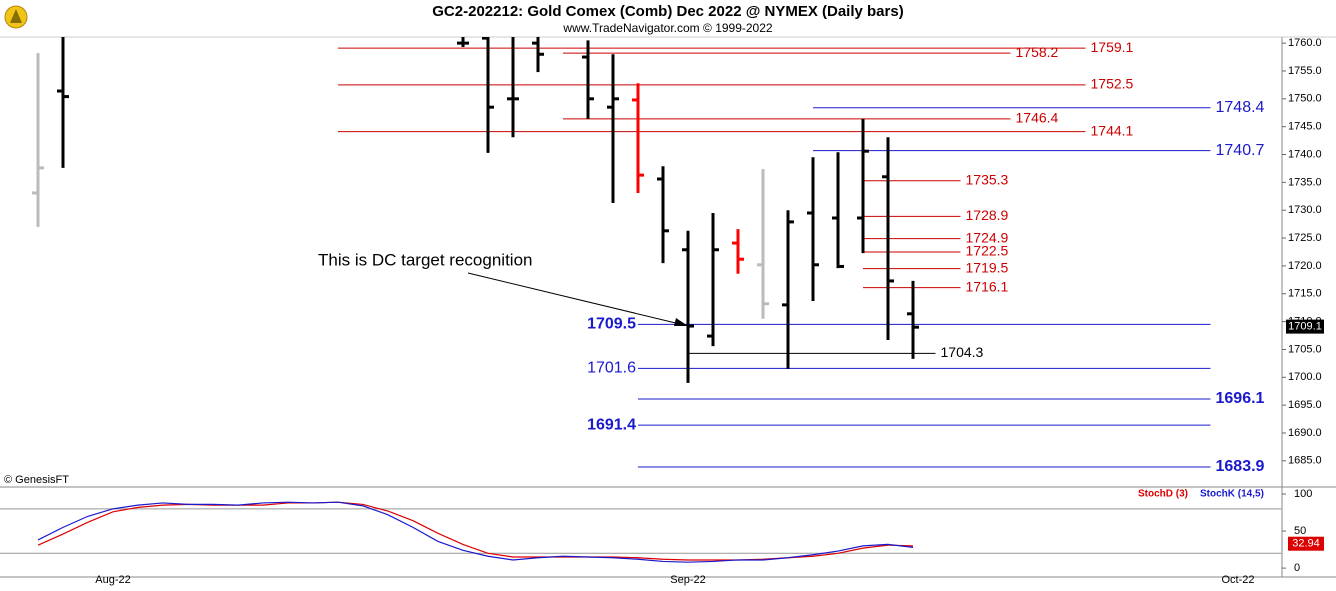  Describe the element at coordinates (1305, 405) in the screenshot. I see `y-tick-label: 1695.0` at that location.